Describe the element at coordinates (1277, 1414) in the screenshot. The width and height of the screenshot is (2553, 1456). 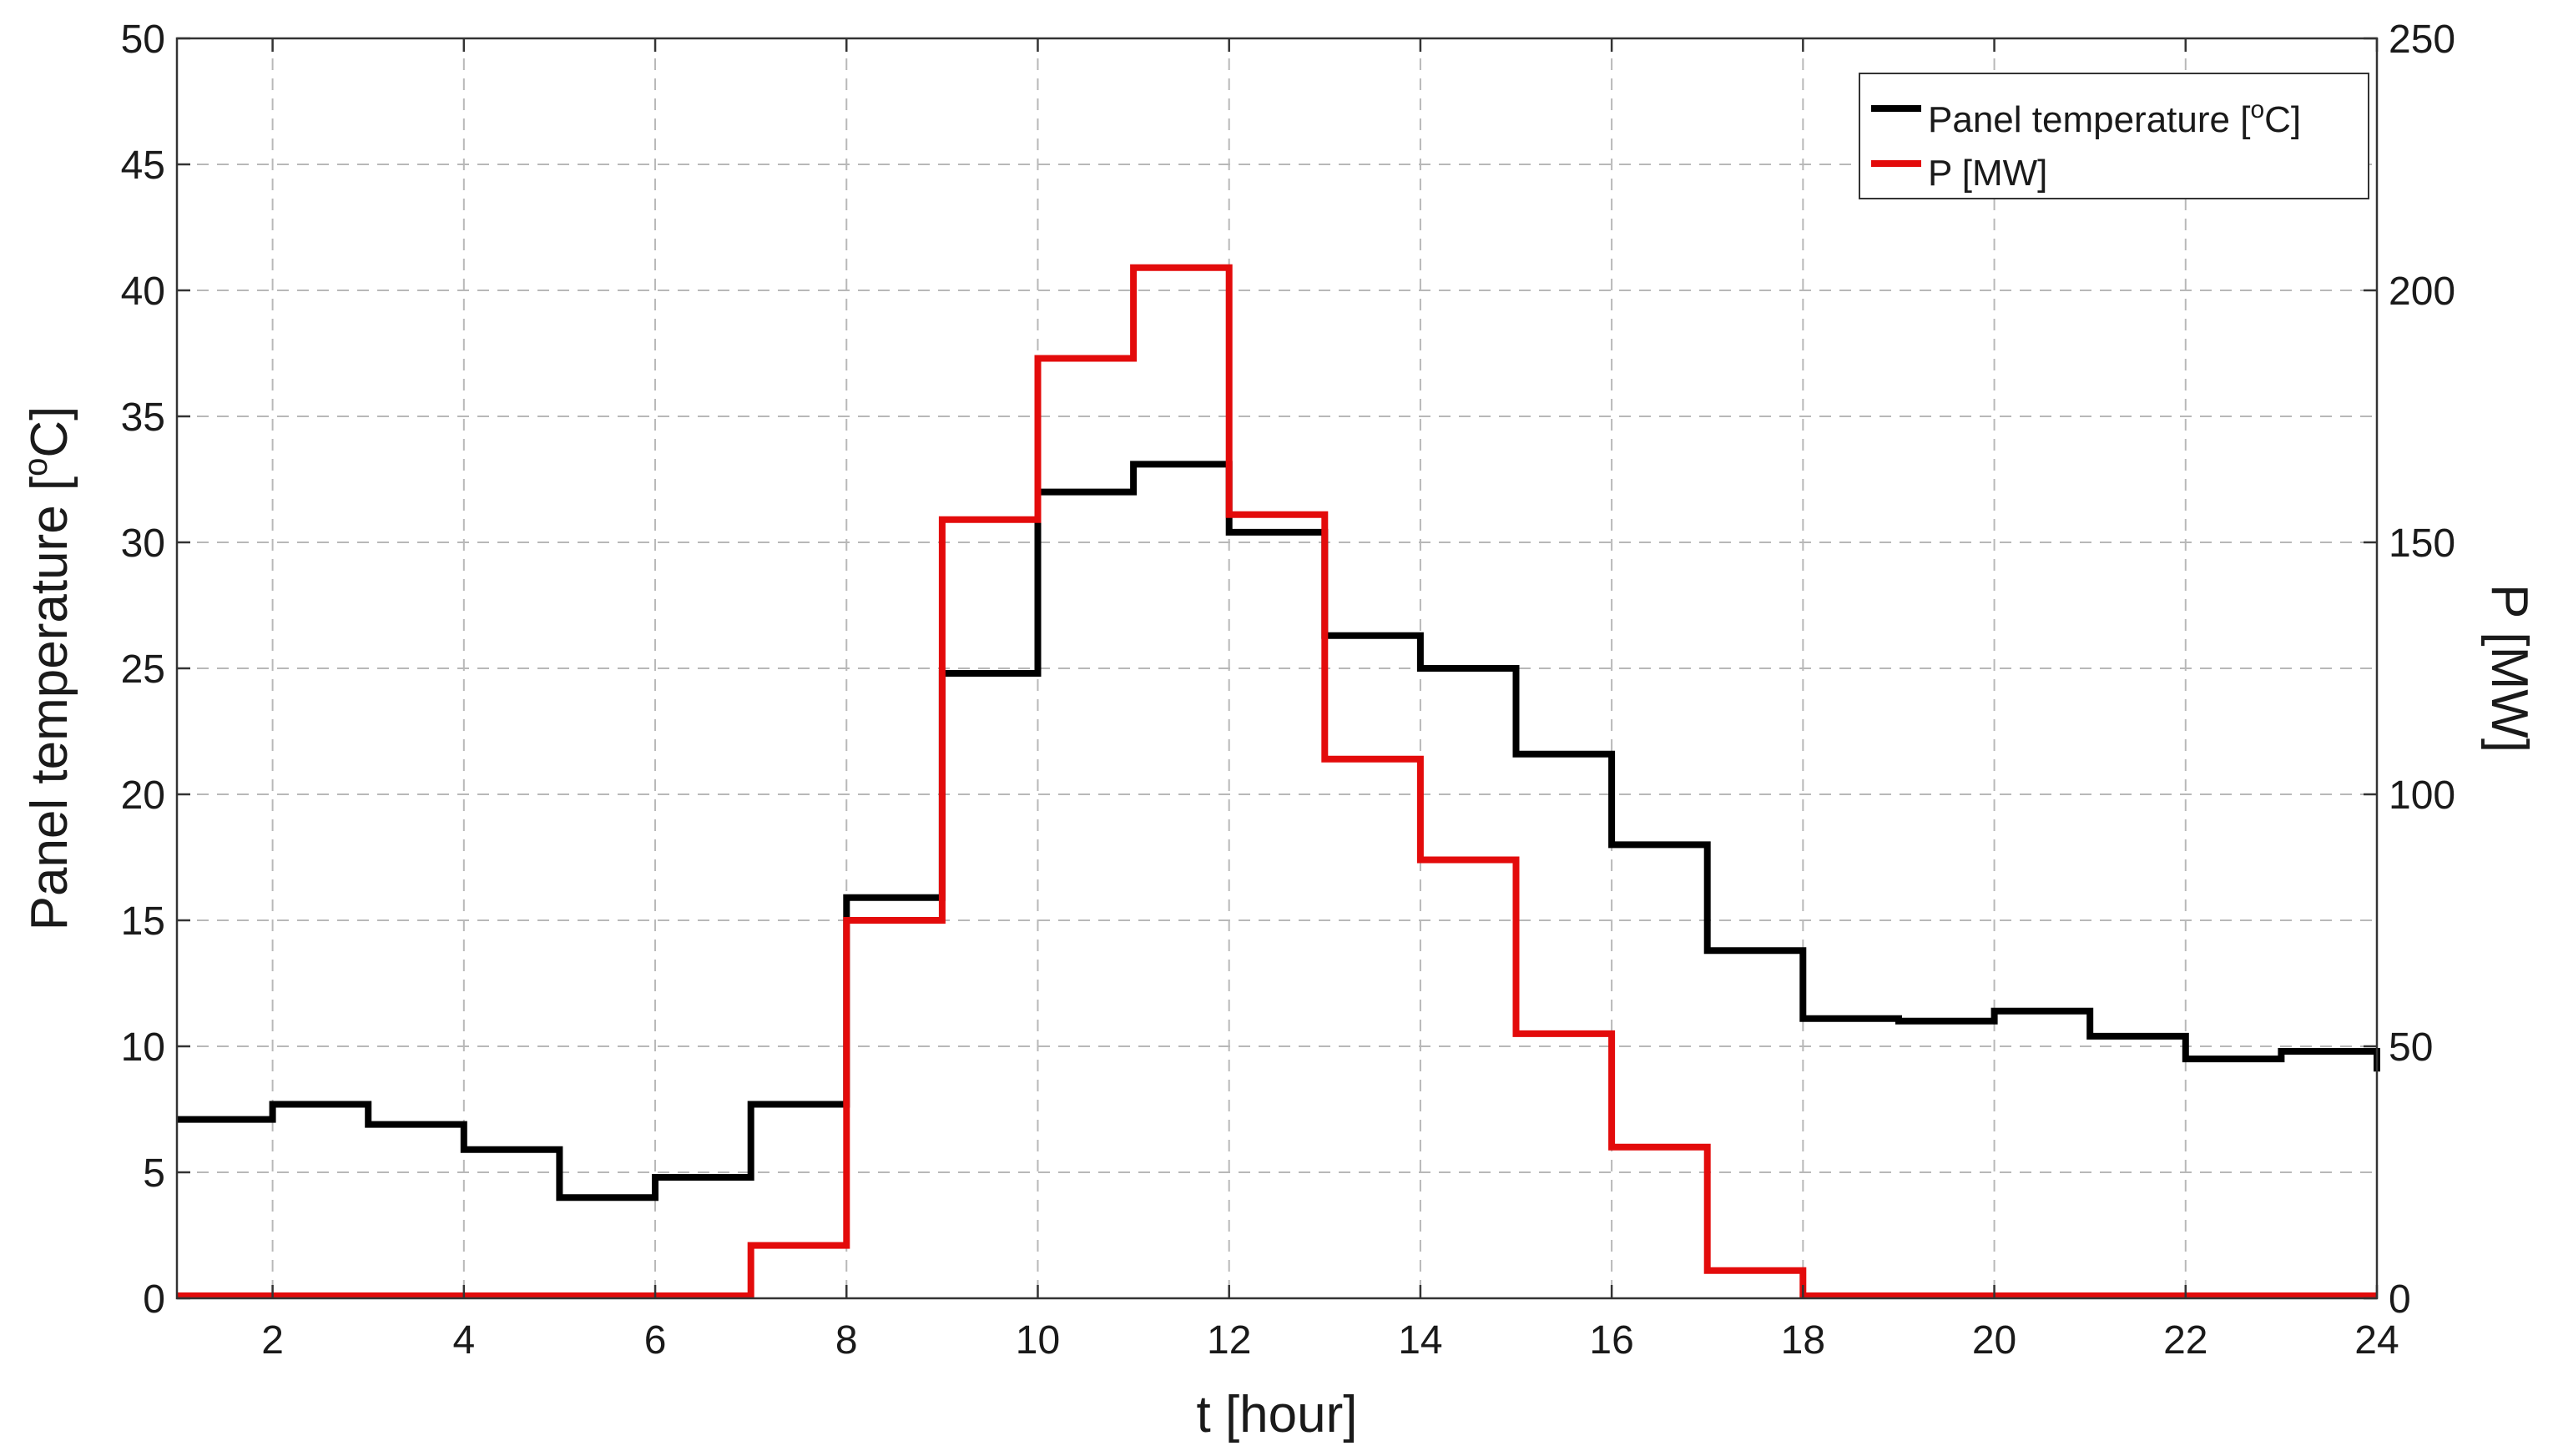
I see `x-axis-title: t [hour]` at that location.